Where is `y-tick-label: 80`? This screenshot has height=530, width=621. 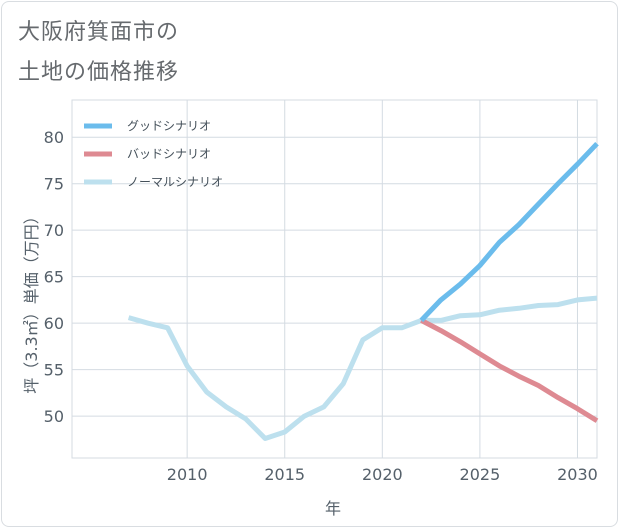 y-tick-label: 80 is located at coordinates (54, 137).